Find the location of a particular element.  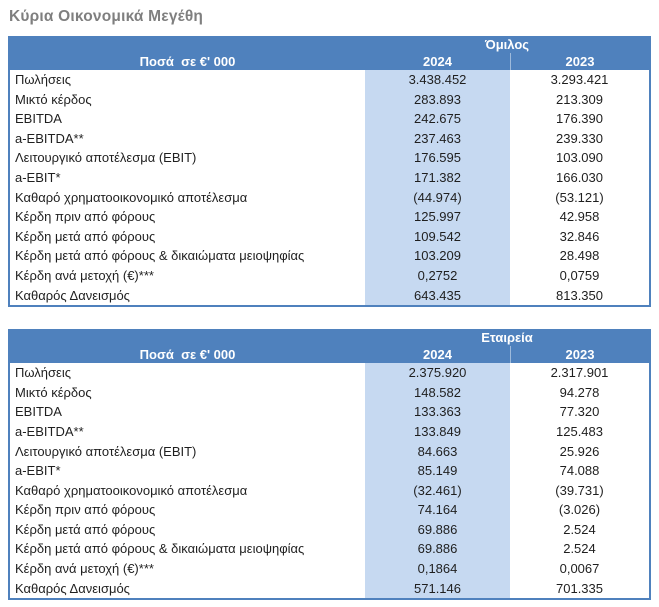

value-2024: 148.582 is located at coordinates (437, 392).